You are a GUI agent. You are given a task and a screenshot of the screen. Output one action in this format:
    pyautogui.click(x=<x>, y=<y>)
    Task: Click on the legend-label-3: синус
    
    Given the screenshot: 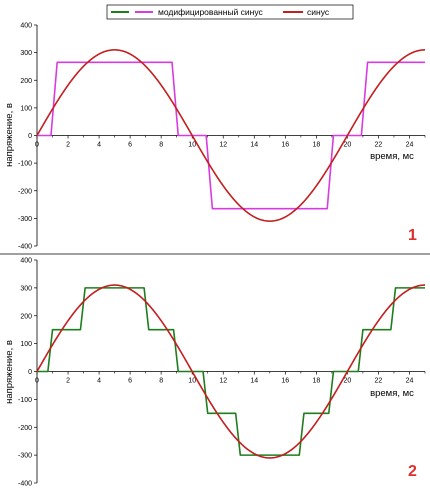 What is the action you would take?
    pyautogui.click(x=318, y=12)
    